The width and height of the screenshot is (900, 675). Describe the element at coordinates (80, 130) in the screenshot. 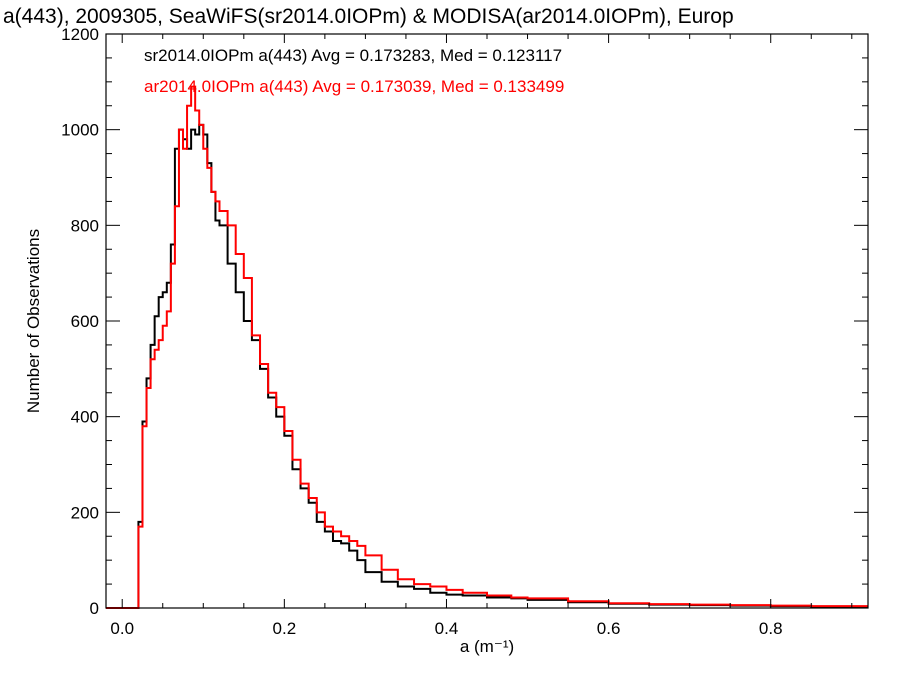

I see `y-tick-label: 1000` at that location.